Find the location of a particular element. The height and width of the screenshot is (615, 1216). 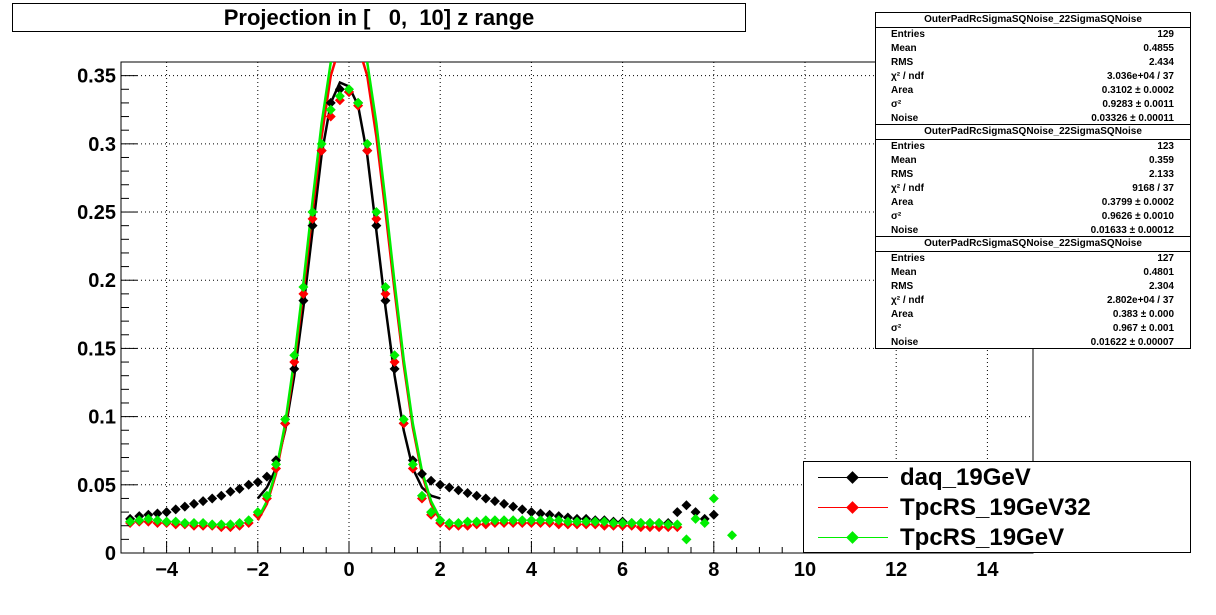

stats-key: χ² / ndf is located at coordinates (907, 76).